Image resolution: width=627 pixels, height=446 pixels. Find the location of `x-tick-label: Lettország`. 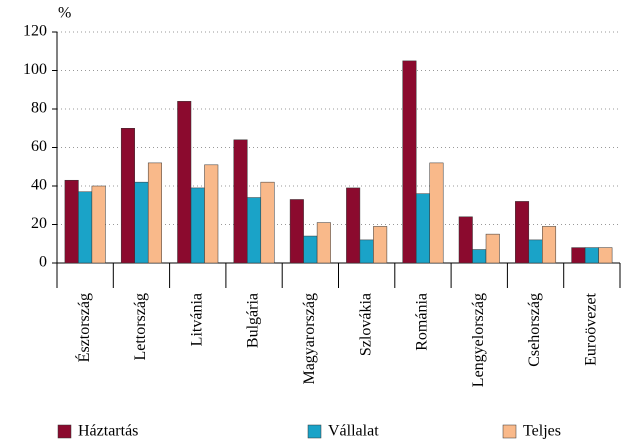

x-tick-label: Lettország is located at coordinates (140, 327).